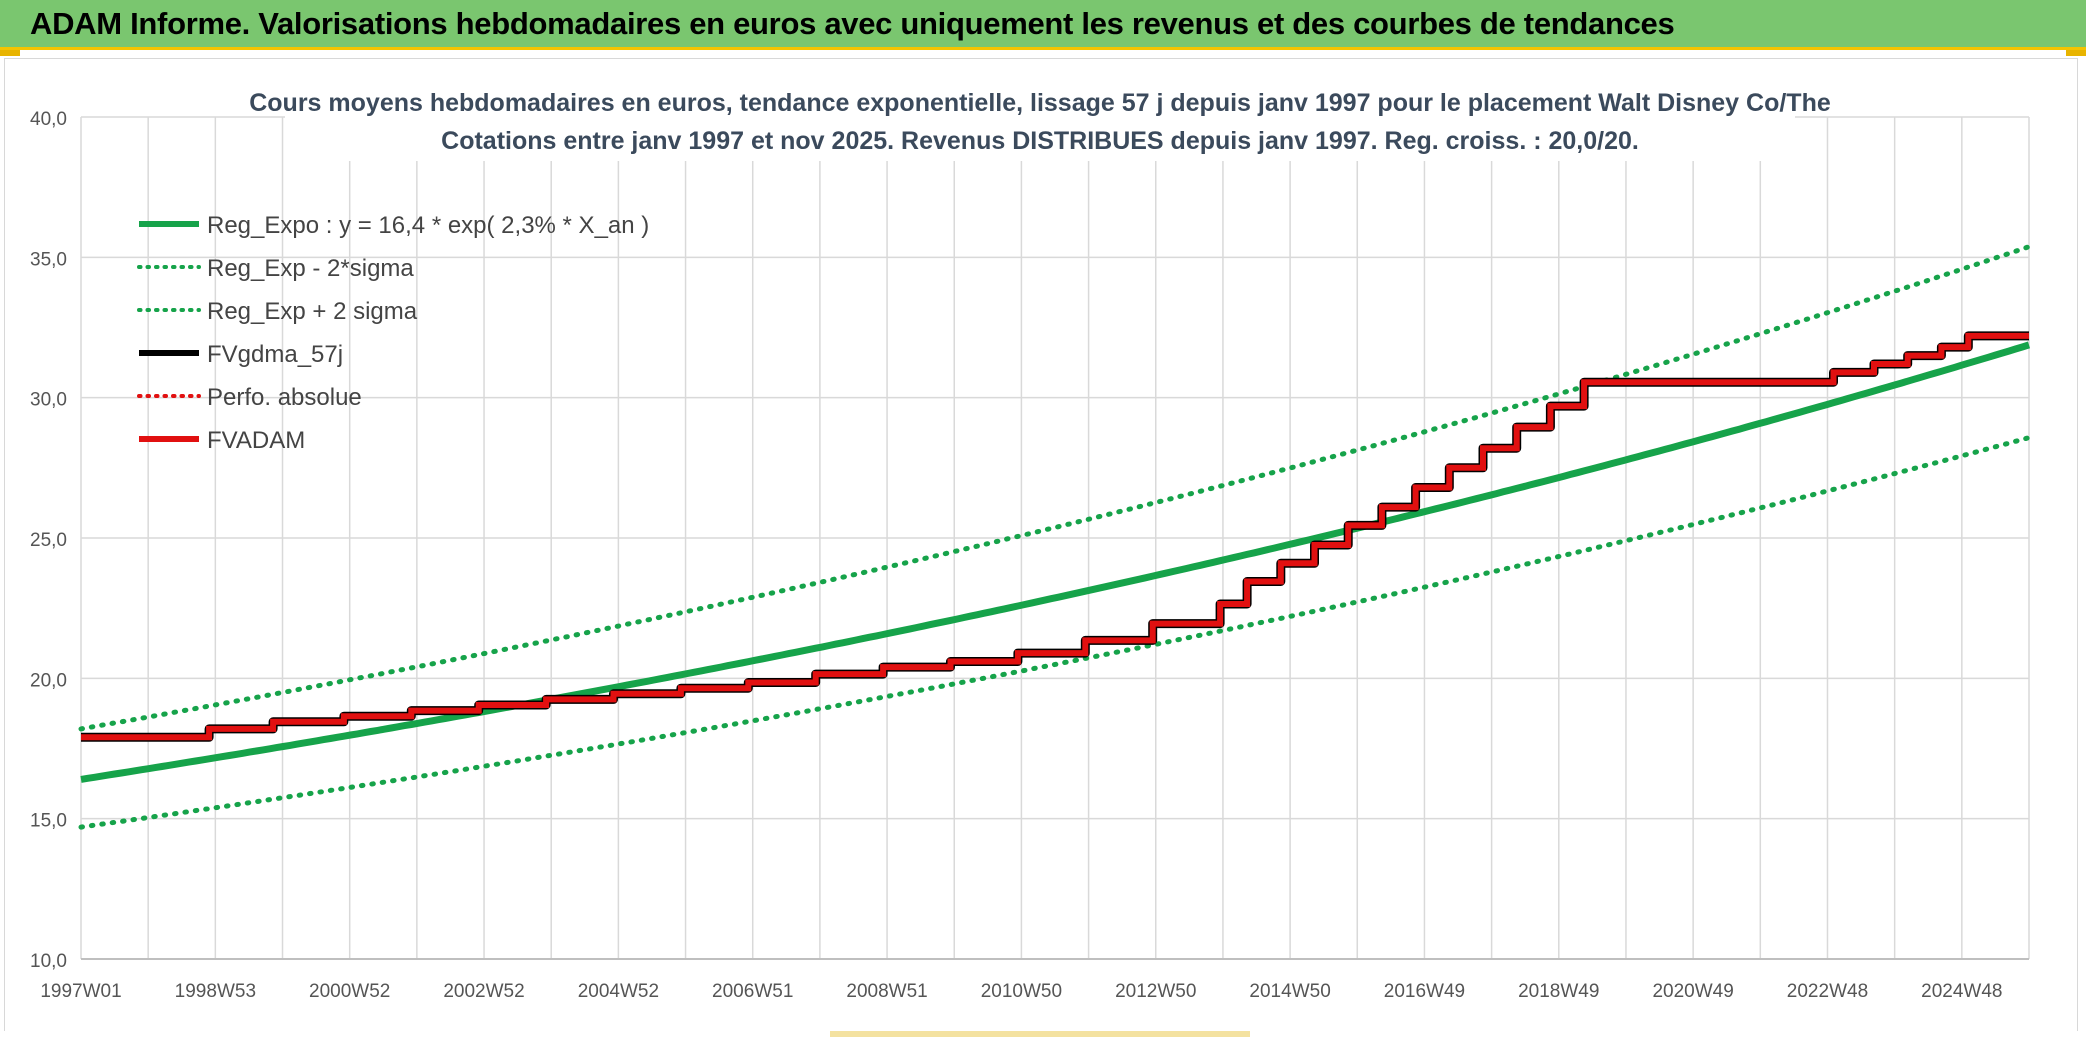 The image size is (2086, 1037). What do you see at coordinates (752, 991) in the screenshot?
I see `x-tick-label: 2006W51` at bounding box center [752, 991].